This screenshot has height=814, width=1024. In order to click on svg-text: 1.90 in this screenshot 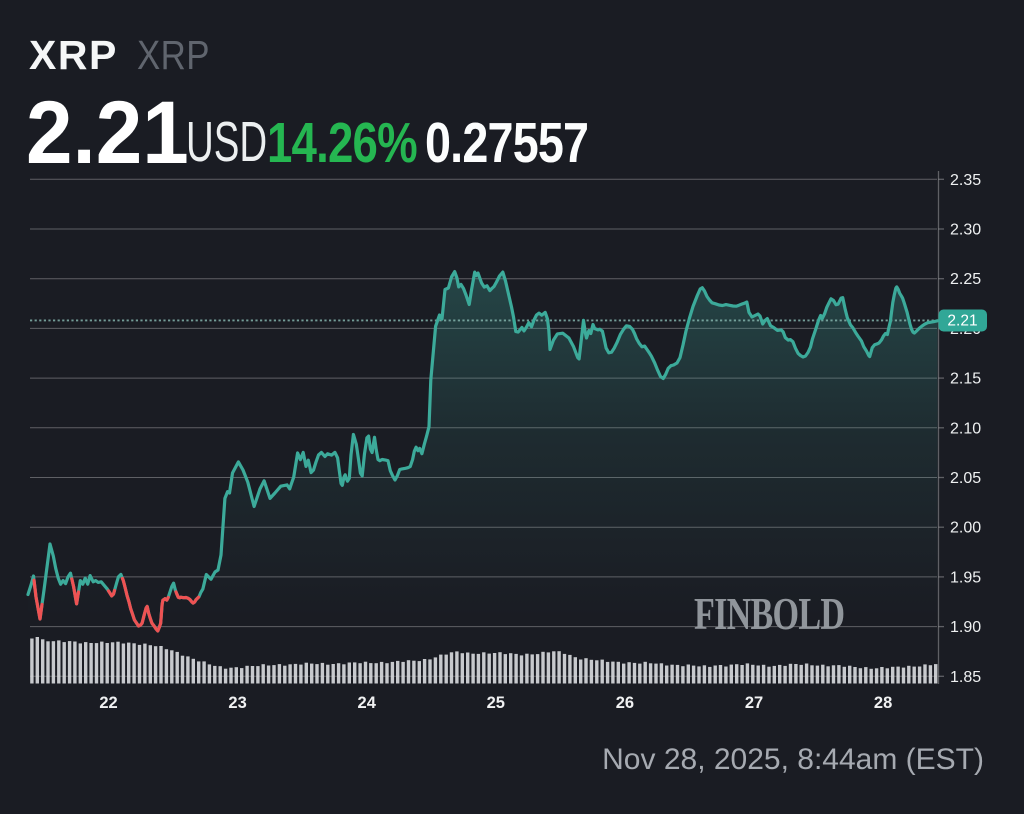, I will do `click(965, 627)`.